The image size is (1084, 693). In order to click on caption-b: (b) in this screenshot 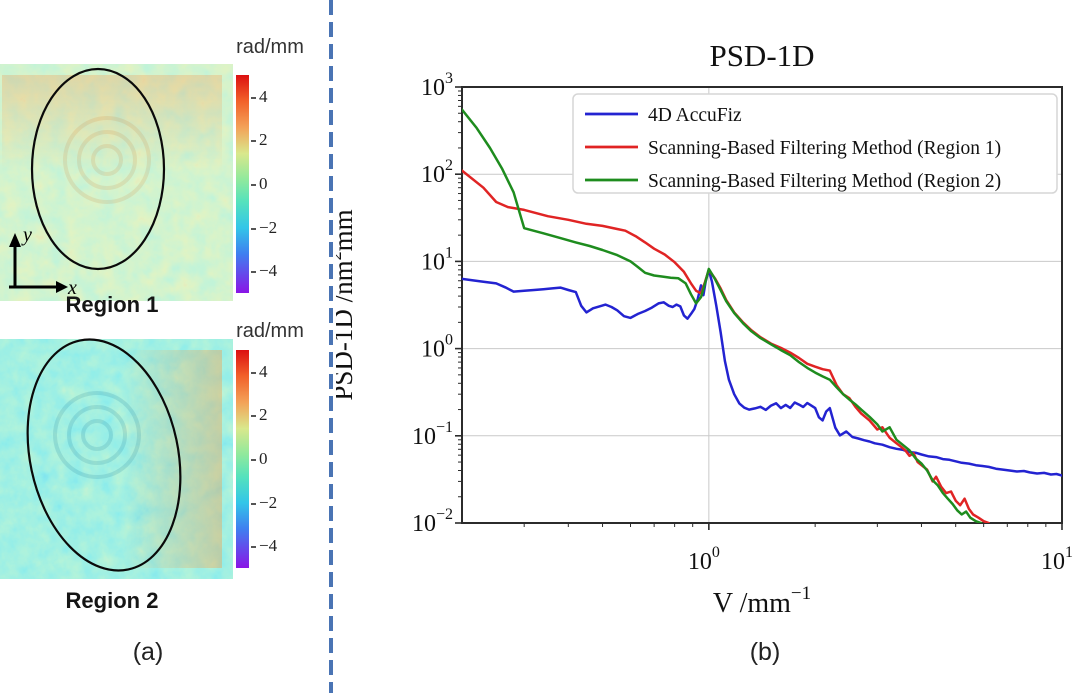, I will do `click(765, 652)`.